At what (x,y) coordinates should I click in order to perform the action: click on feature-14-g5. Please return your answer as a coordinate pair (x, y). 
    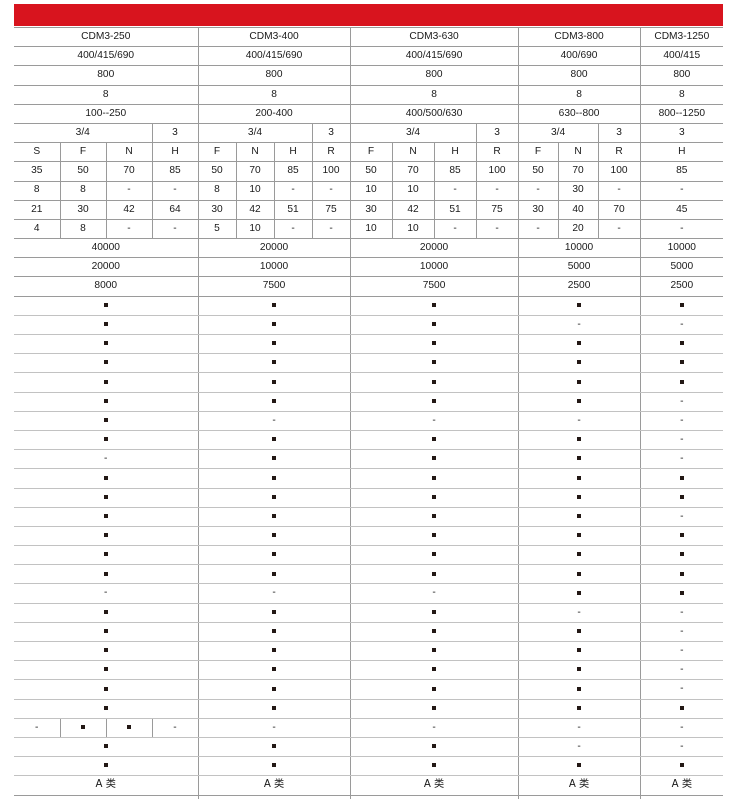
    Looking at the image, I should click on (682, 555).